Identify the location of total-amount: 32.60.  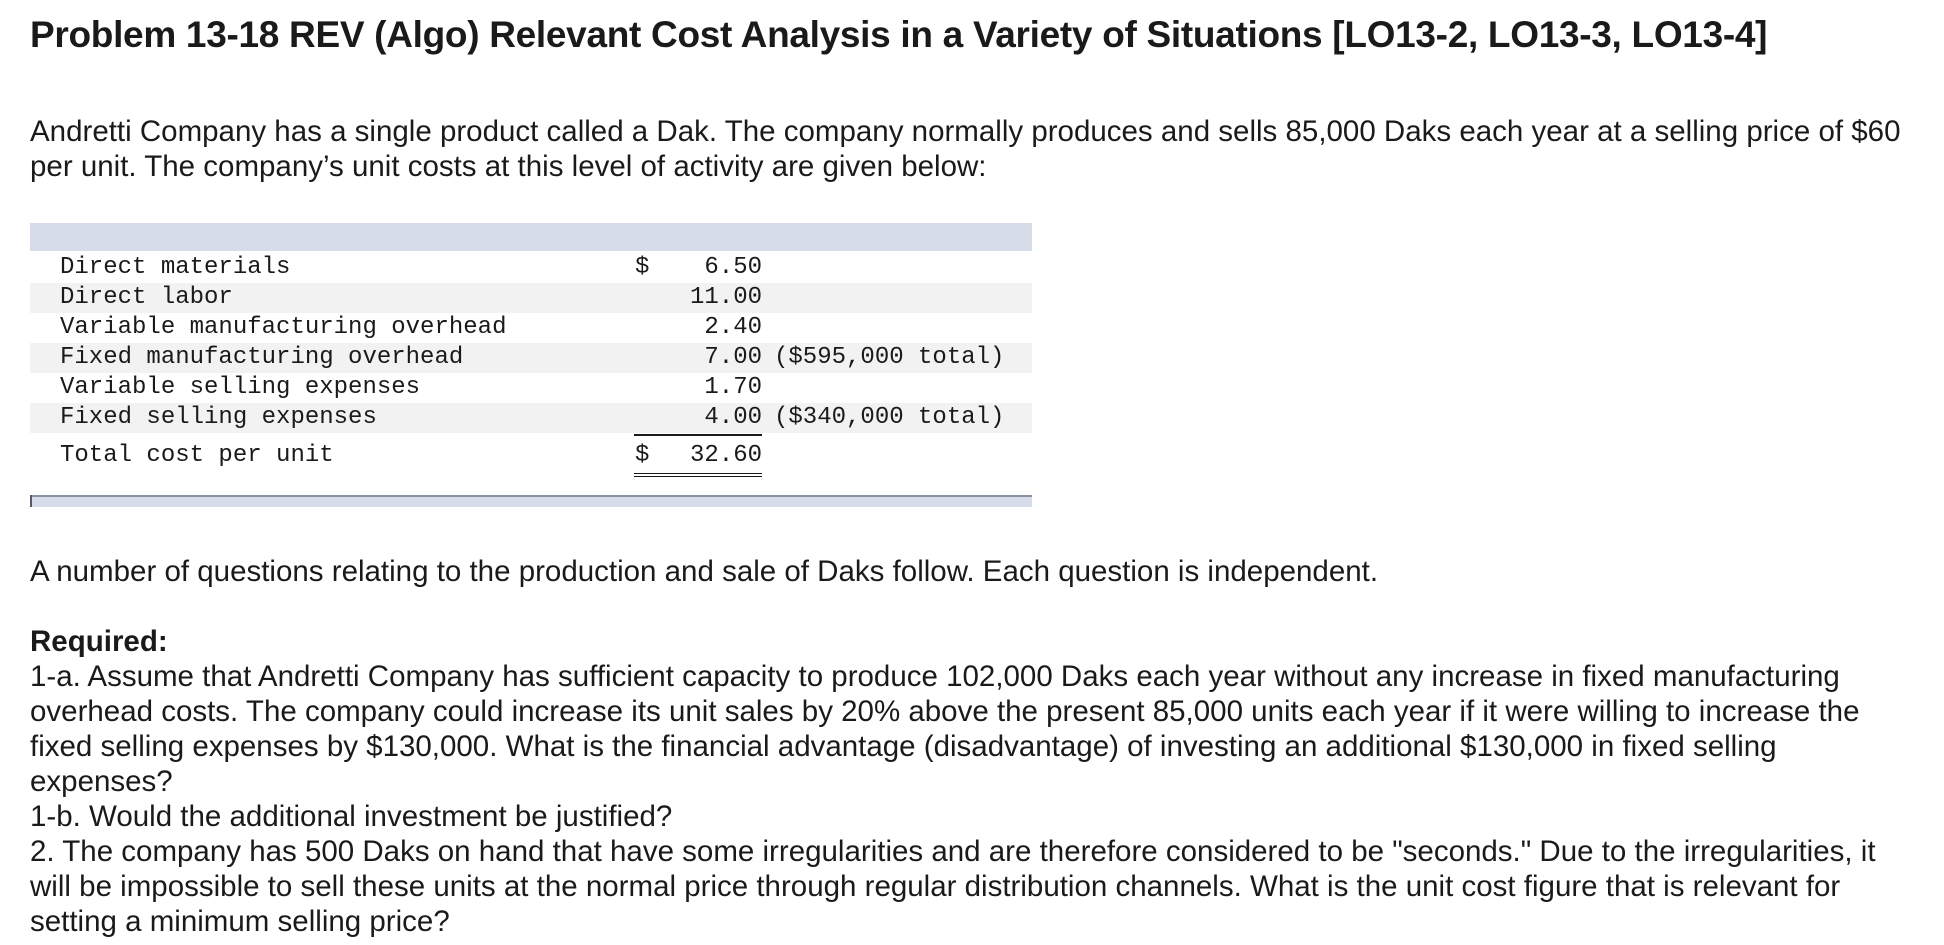
(725, 455).